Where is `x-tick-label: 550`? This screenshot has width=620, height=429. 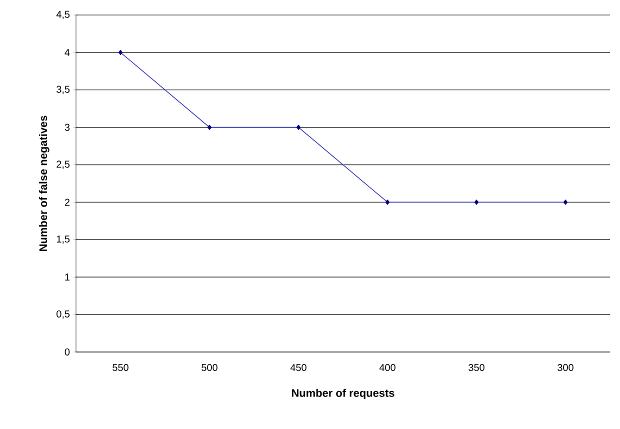 x-tick-label: 550 is located at coordinates (120, 368).